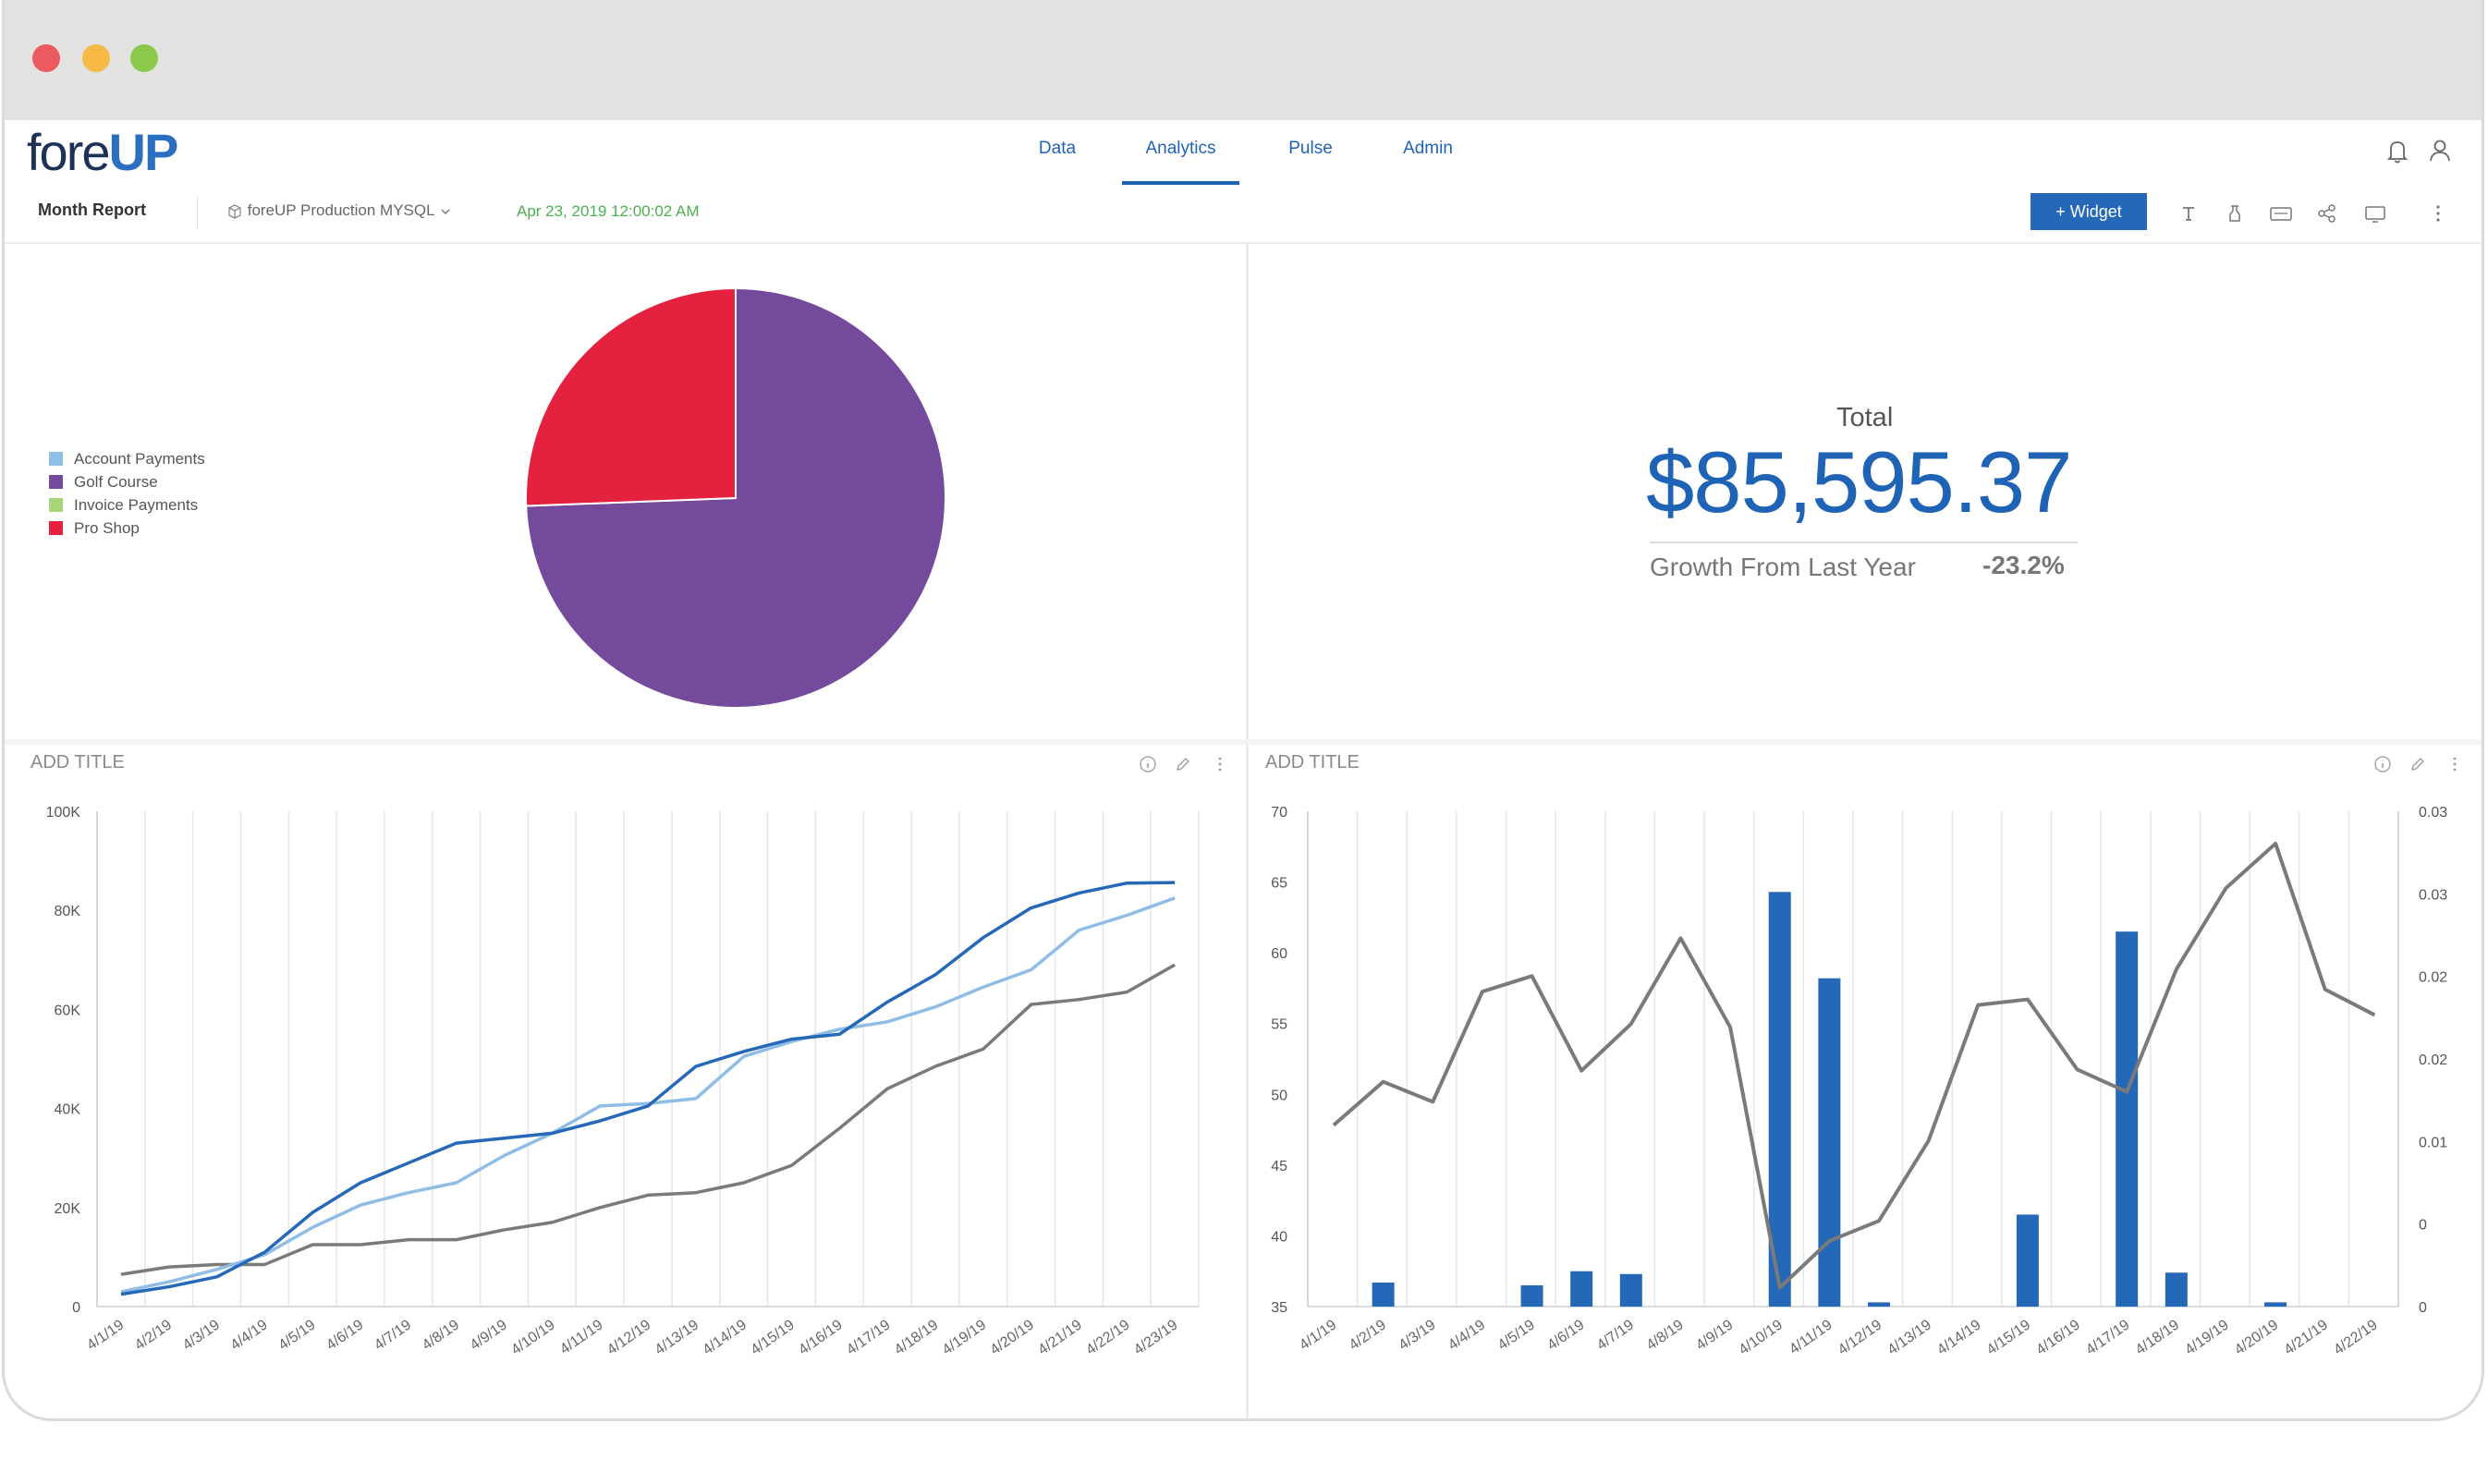 The height and width of the screenshot is (1484, 2488). Describe the element at coordinates (1428, 148) in the screenshot. I see `tab-admin: Admin` at that location.